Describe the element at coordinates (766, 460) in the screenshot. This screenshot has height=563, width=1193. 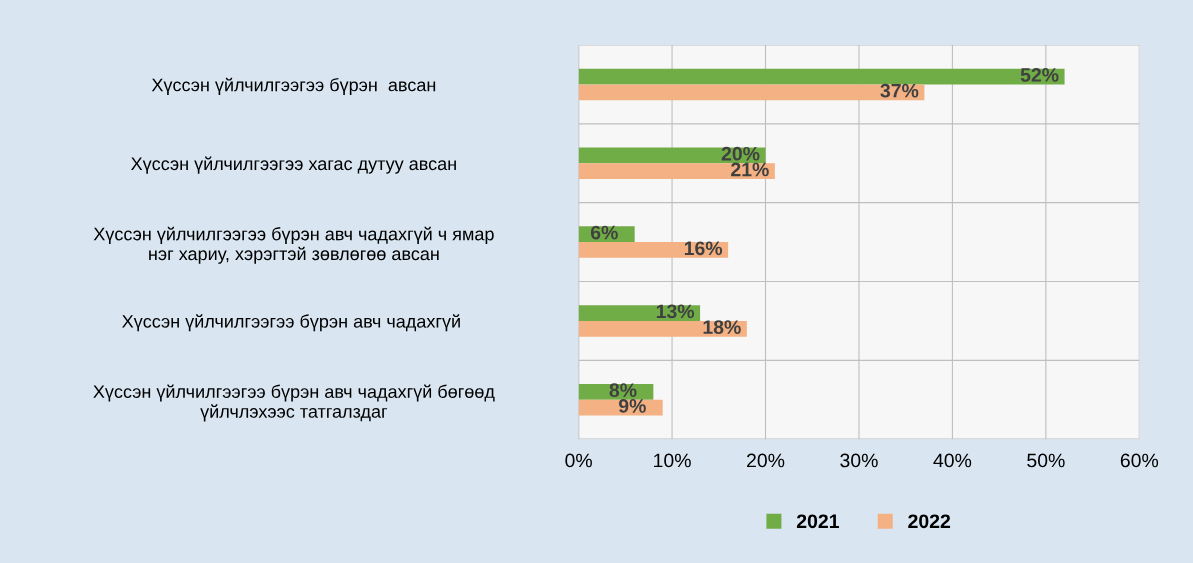
I see `x-tick-label: 20%` at that location.